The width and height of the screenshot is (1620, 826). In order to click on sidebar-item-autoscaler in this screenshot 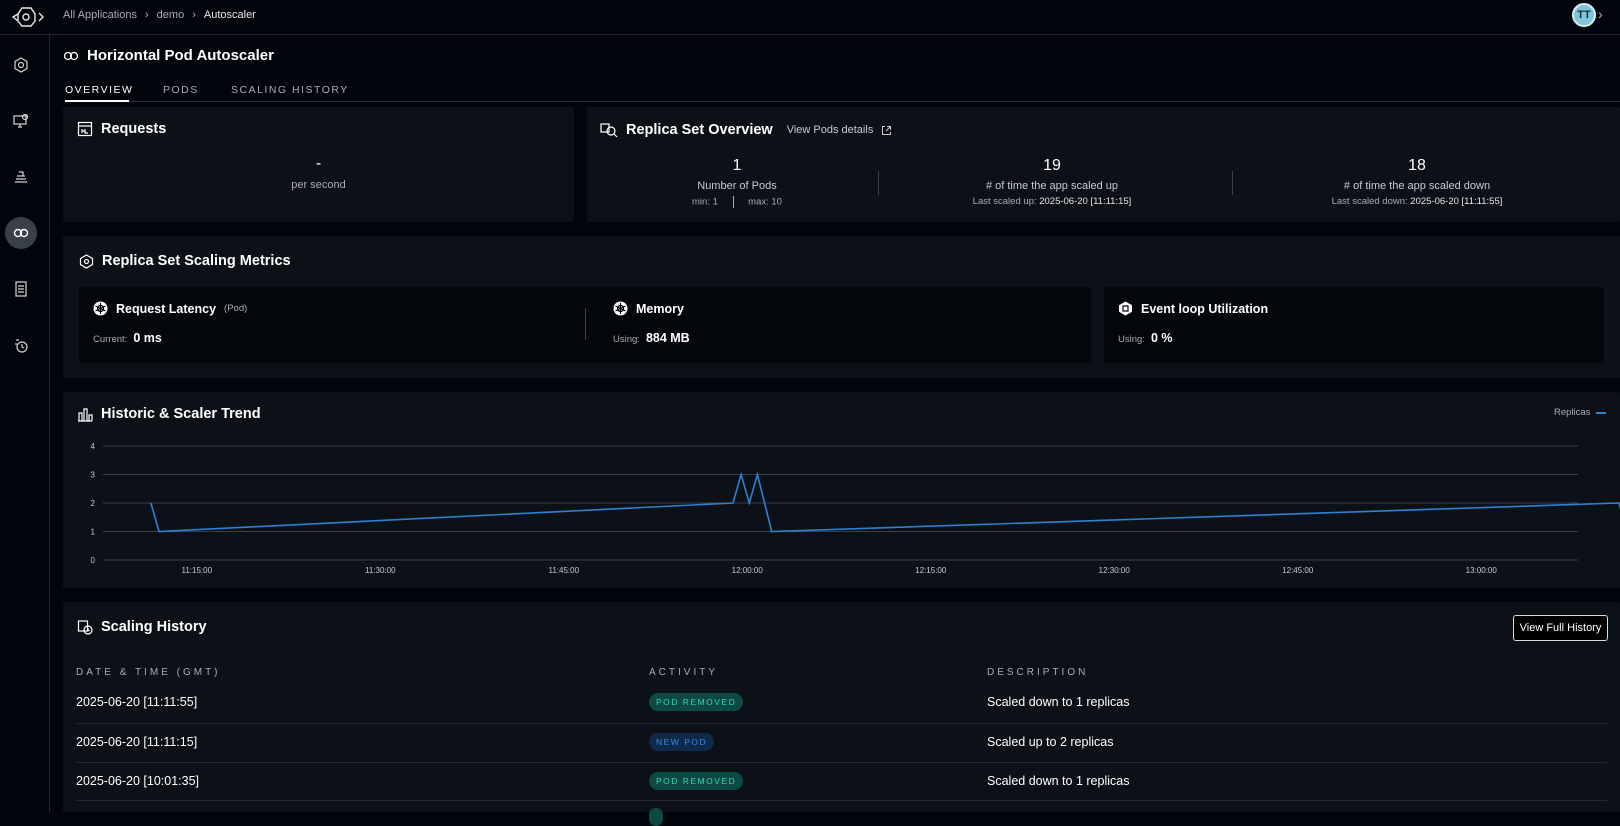, I will do `click(21, 233)`.